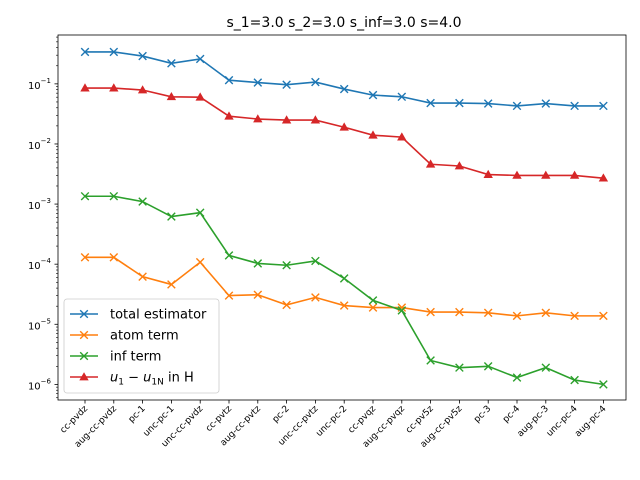 This screenshot has width=640, height=480. What do you see at coordinates (46, 261) in the screenshot?
I see `y-tick-exp: −4` at bounding box center [46, 261].